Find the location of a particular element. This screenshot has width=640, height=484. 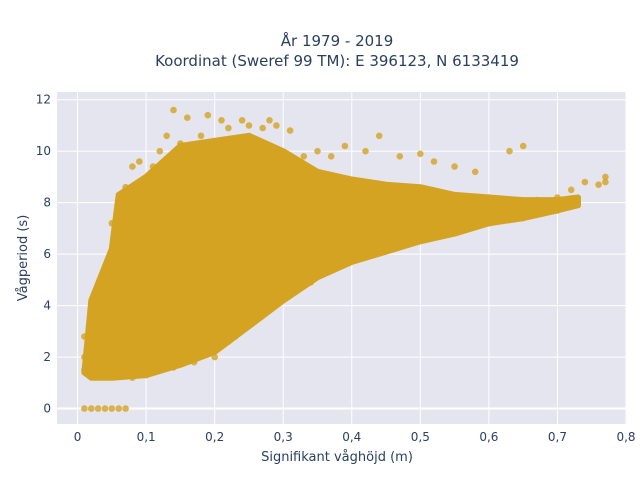

x-tick-label: 0,8 is located at coordinates (625, 437).